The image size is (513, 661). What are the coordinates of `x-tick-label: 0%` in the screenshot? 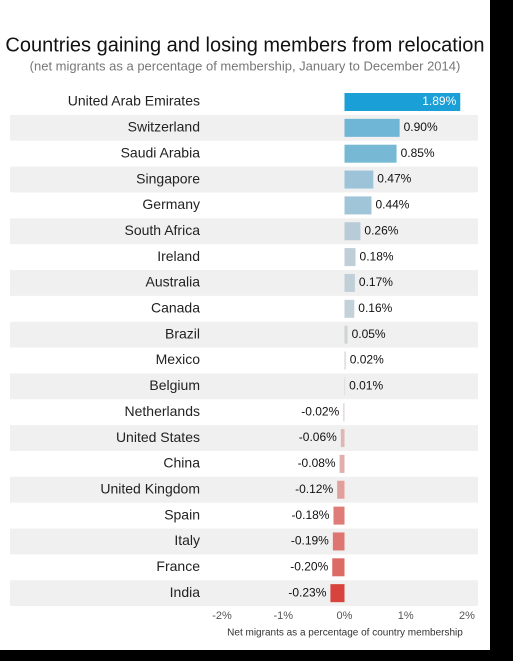 It's located at (345, 616).